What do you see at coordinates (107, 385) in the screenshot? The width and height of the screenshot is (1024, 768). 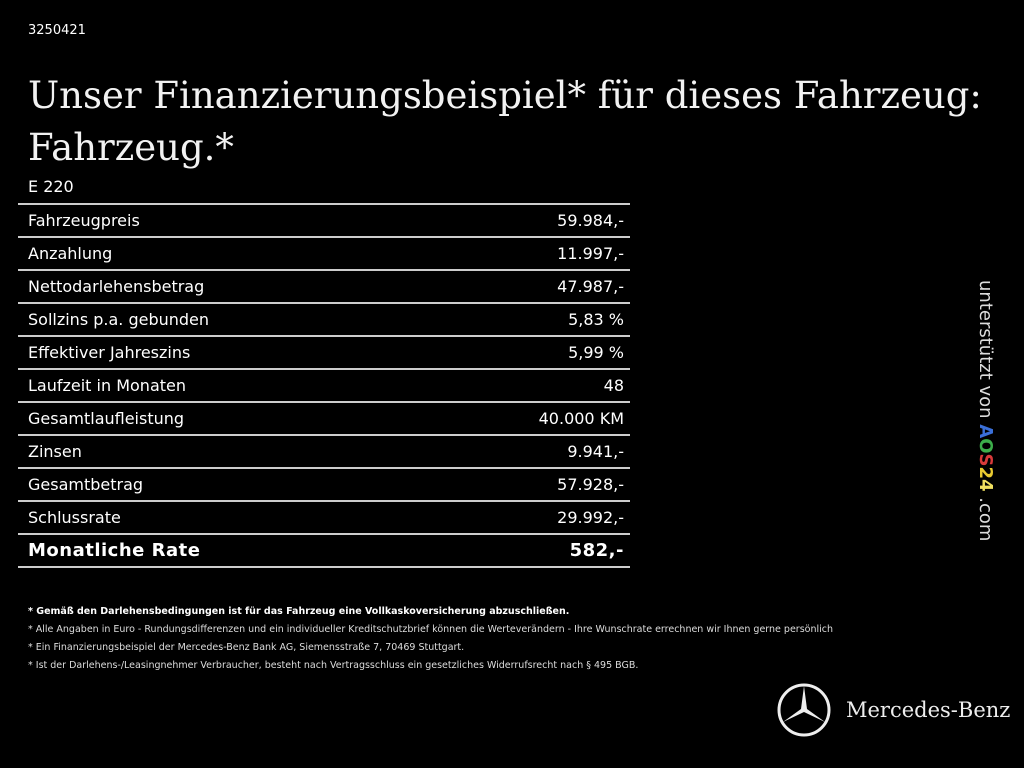 I see `row-label: Laufzeit in Monaten` at bounding box center [107, 385].